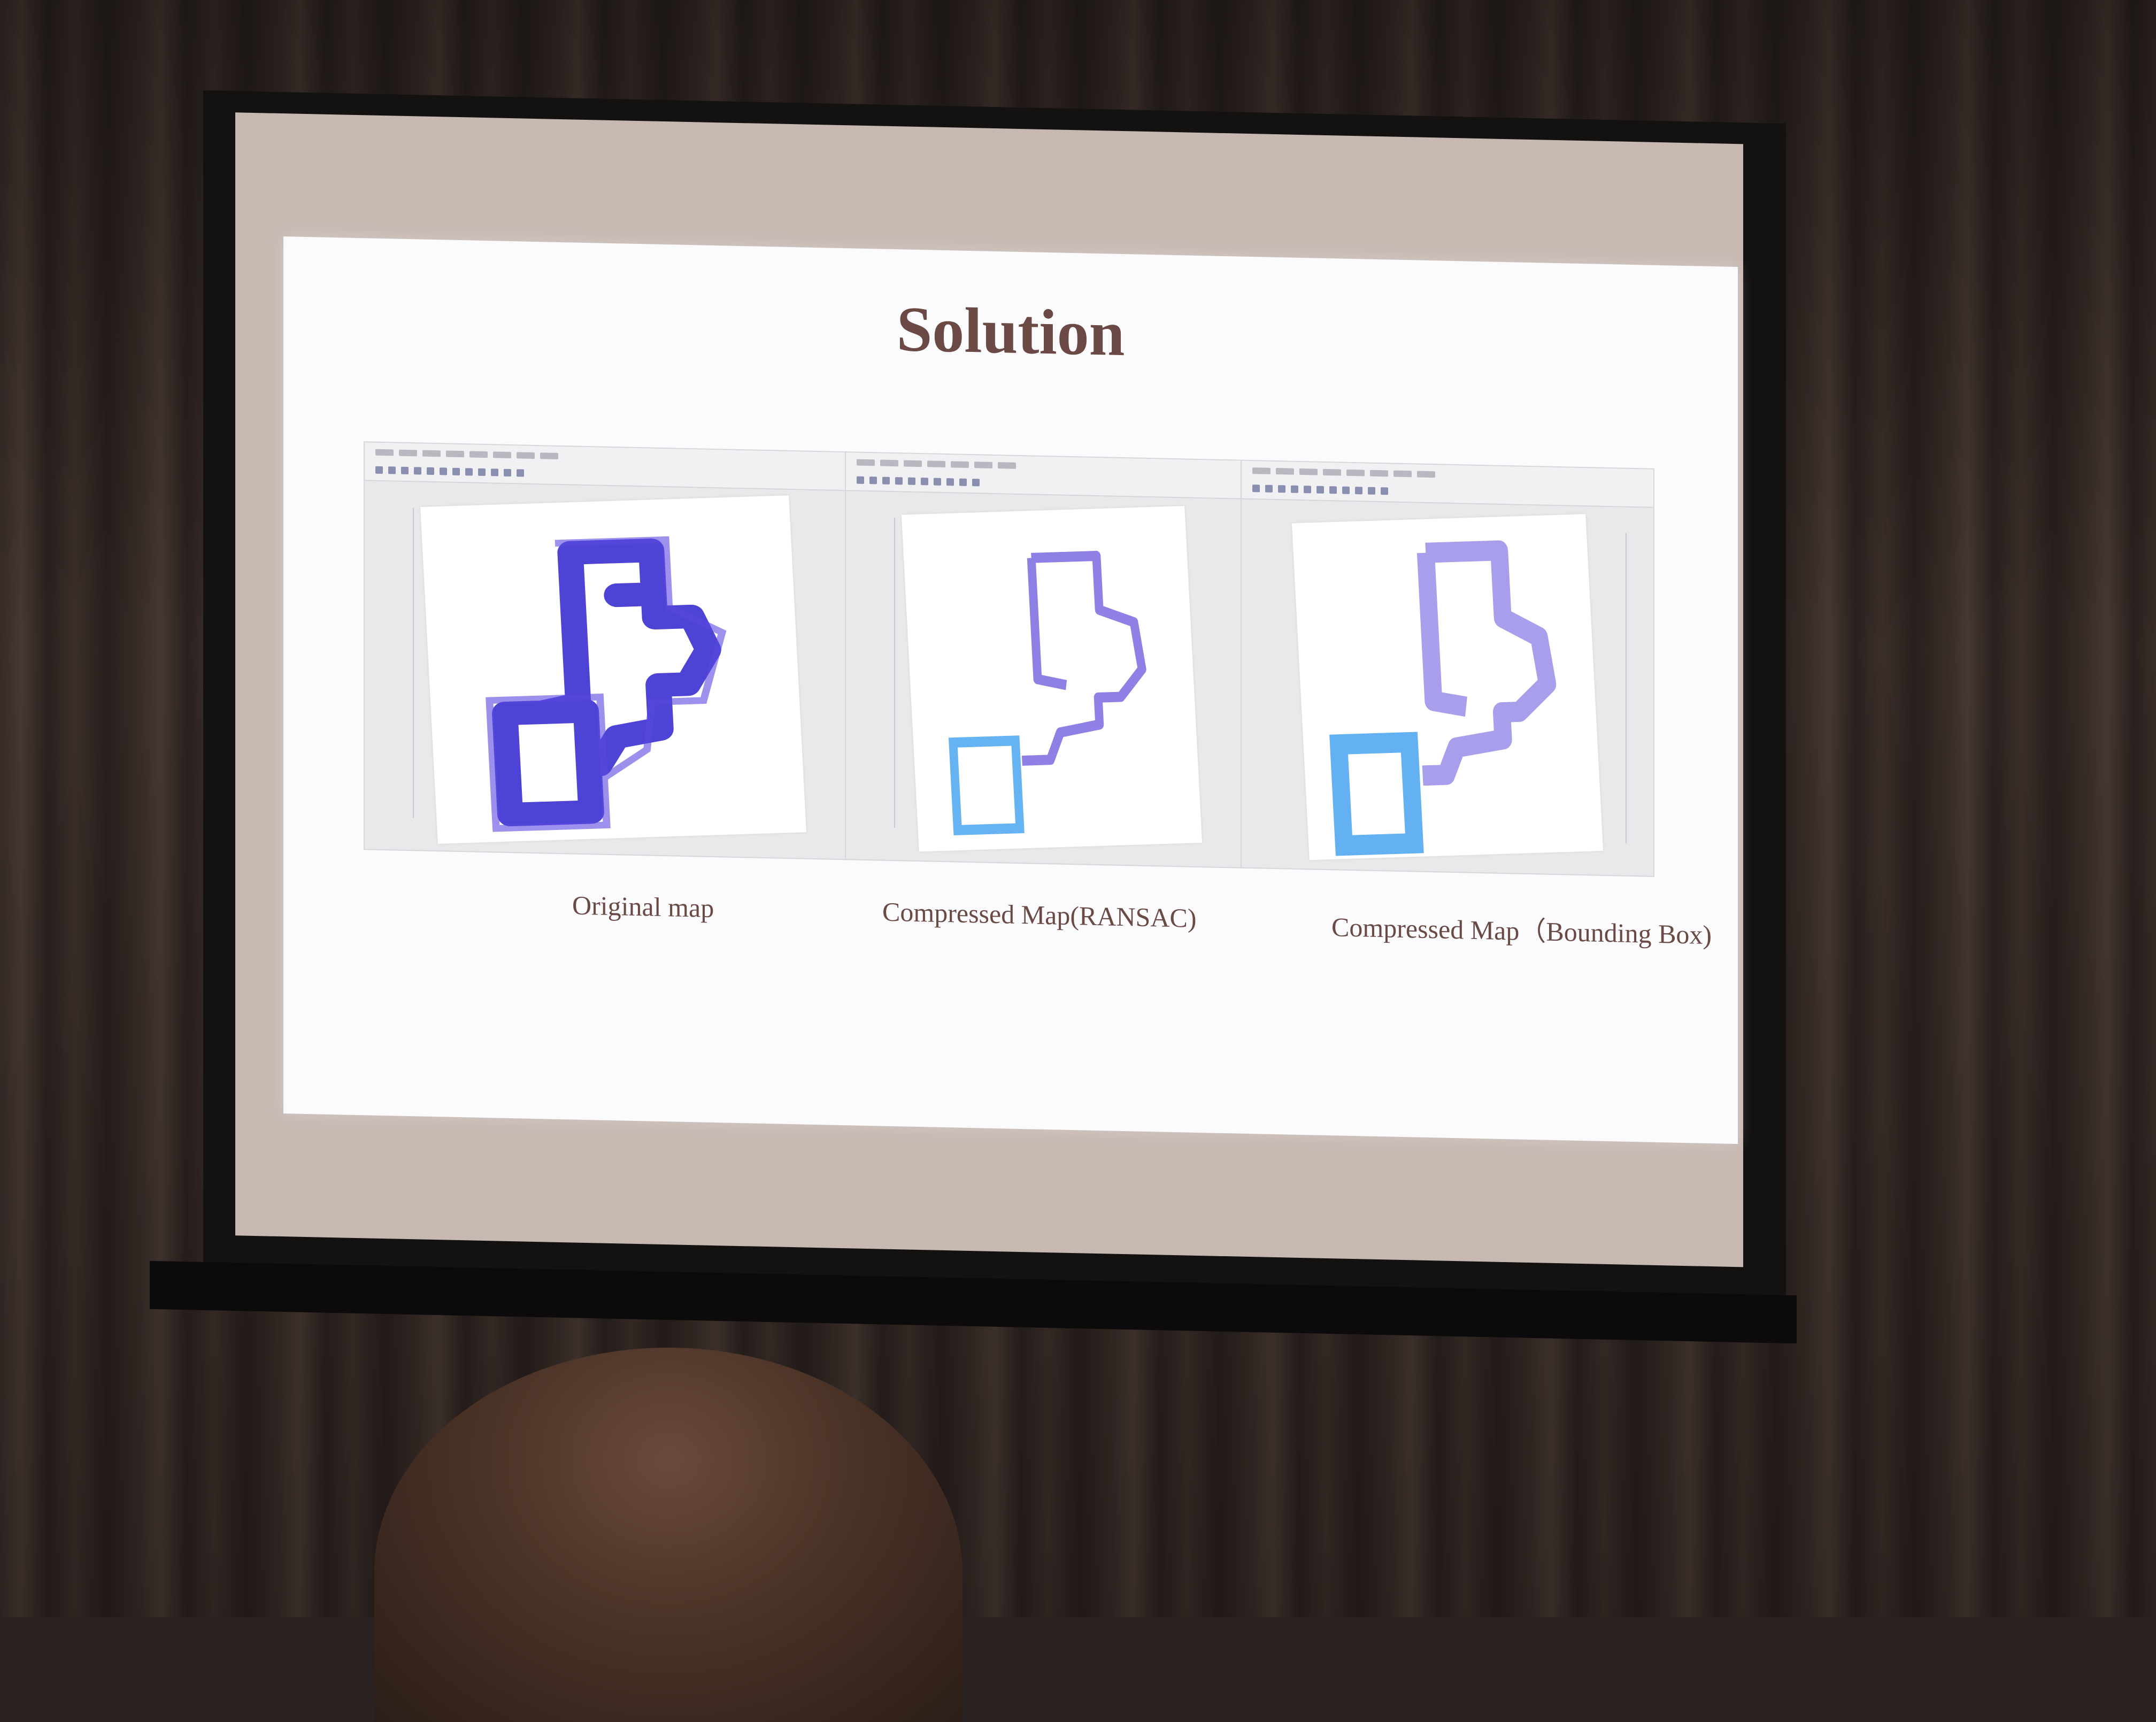  I want to click on figure-ransac-map, so click(1044, 659).